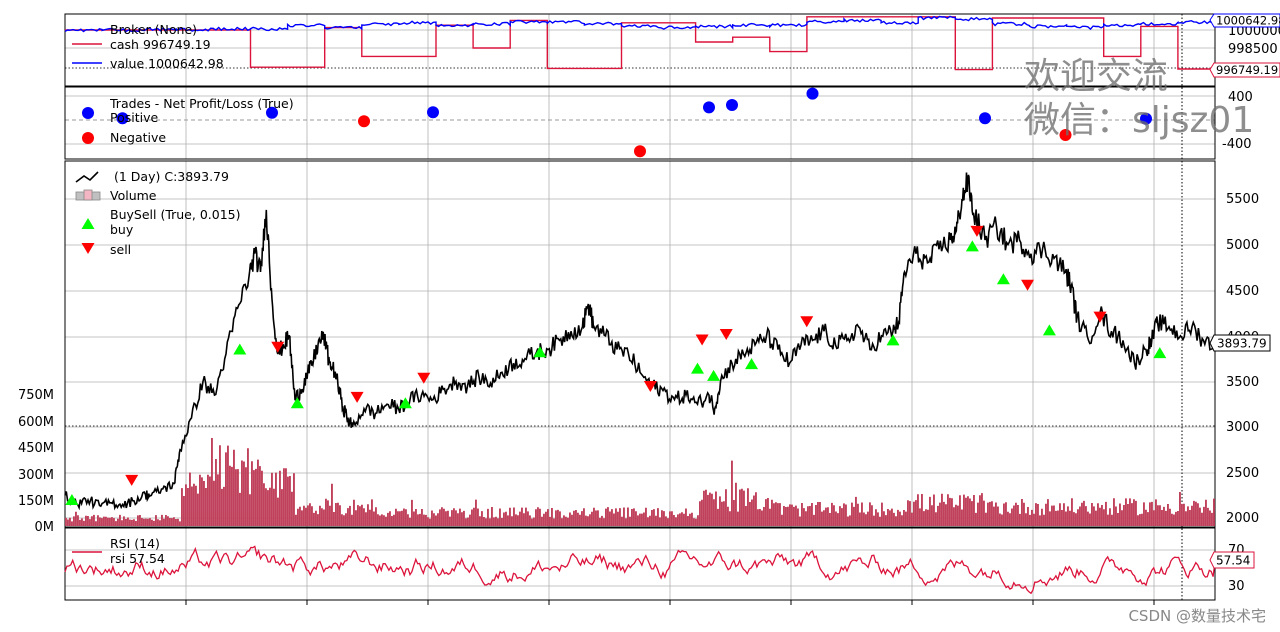 The height and width of the screenshot is (632, 1280). Describe the element at coordinates (87, 177) in the screenshot. I see `price-legend-line` at that location.